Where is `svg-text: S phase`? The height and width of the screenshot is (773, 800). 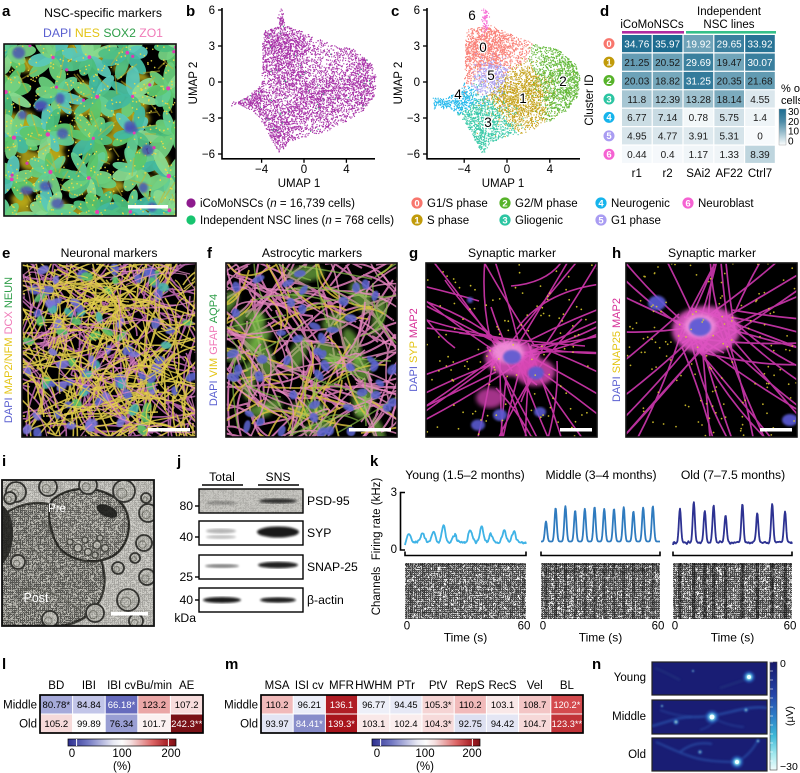
svg-text: S phase is located at coordinates (448, 221).